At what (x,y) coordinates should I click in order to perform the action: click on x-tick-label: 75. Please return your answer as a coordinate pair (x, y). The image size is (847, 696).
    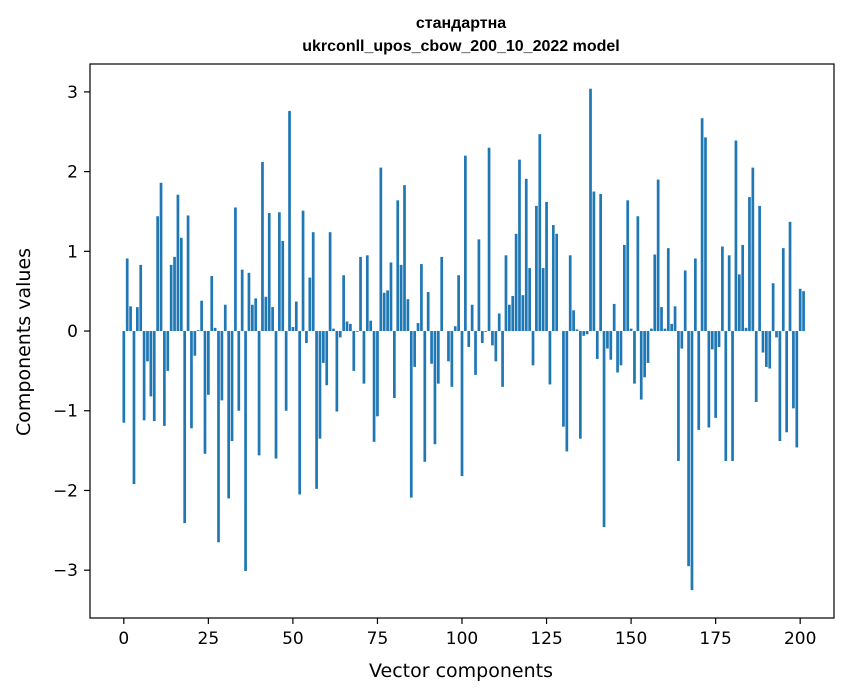
    Looking at the image, I should click on (378, 639).